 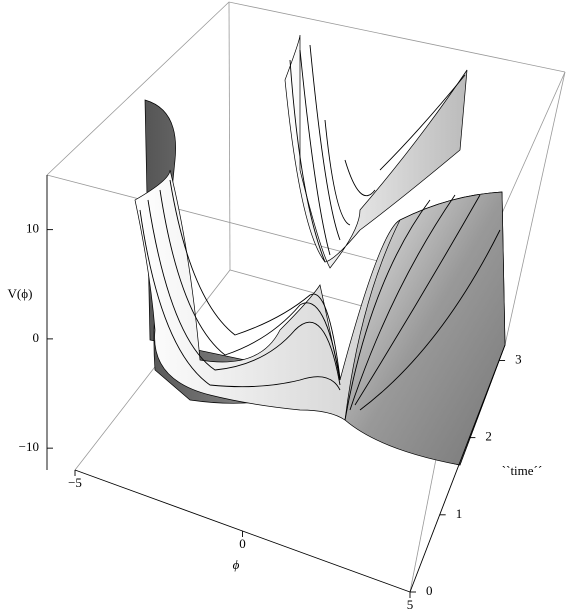 I want to click on z-axis-label: V(ϕ), so click(x=20, y=293).